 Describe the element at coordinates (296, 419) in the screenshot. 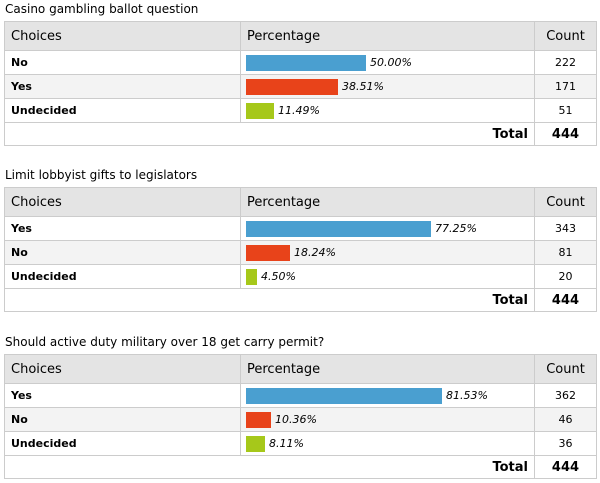

I see `percentage-label: 10.36%` at that location.